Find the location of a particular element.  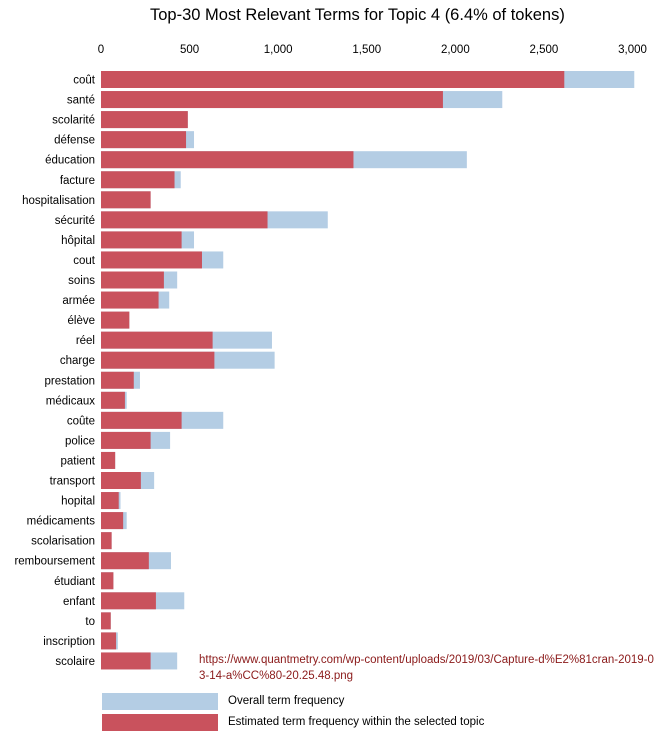

category-label: hôpital is located at coordinates (78, 241).